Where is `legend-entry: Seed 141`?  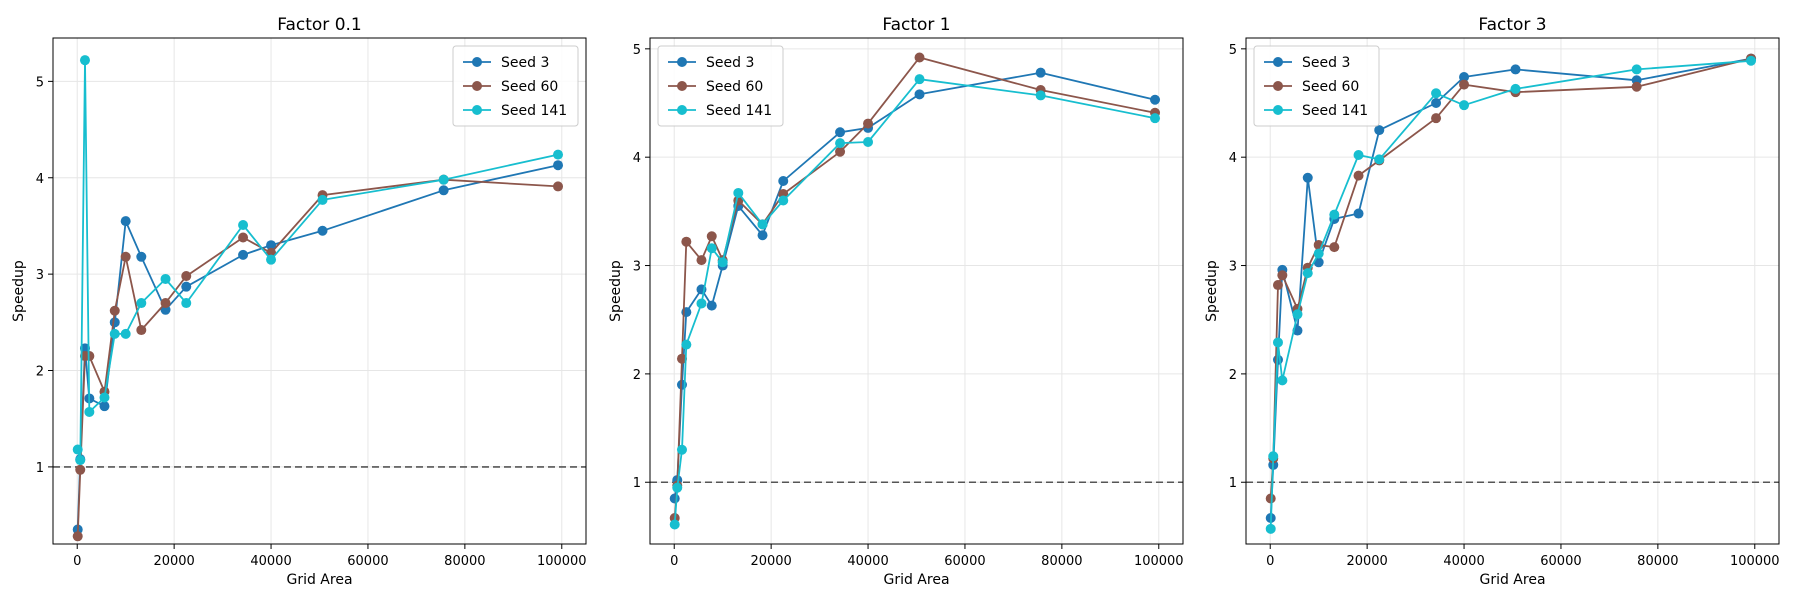
legend-entry: Seed 141 is located at coordinates (534, 111).